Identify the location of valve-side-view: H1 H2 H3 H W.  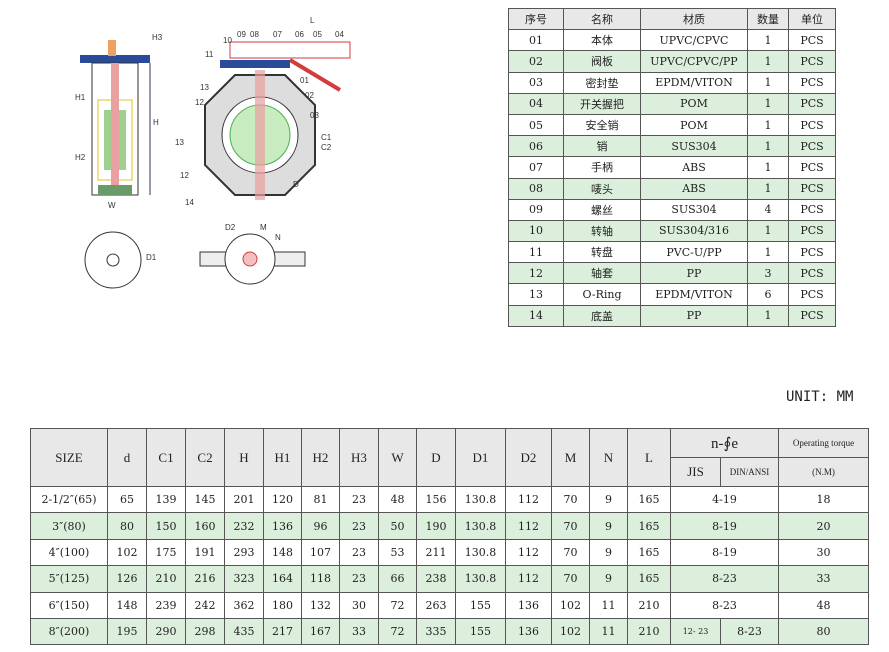
(119, 121).